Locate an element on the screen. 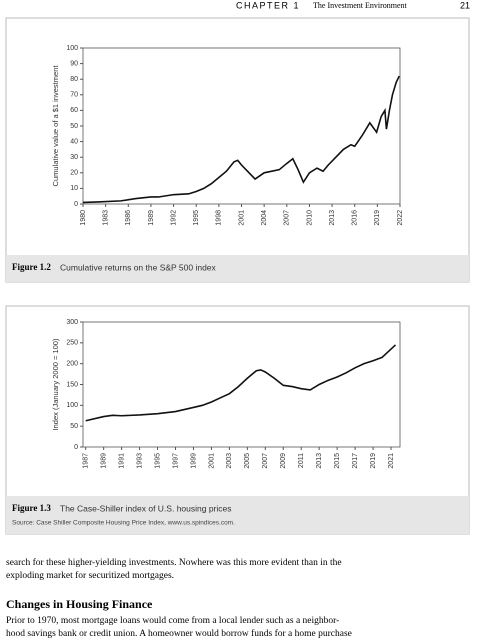  x-tick-label: 2011 is located at coordinates (301, 460).